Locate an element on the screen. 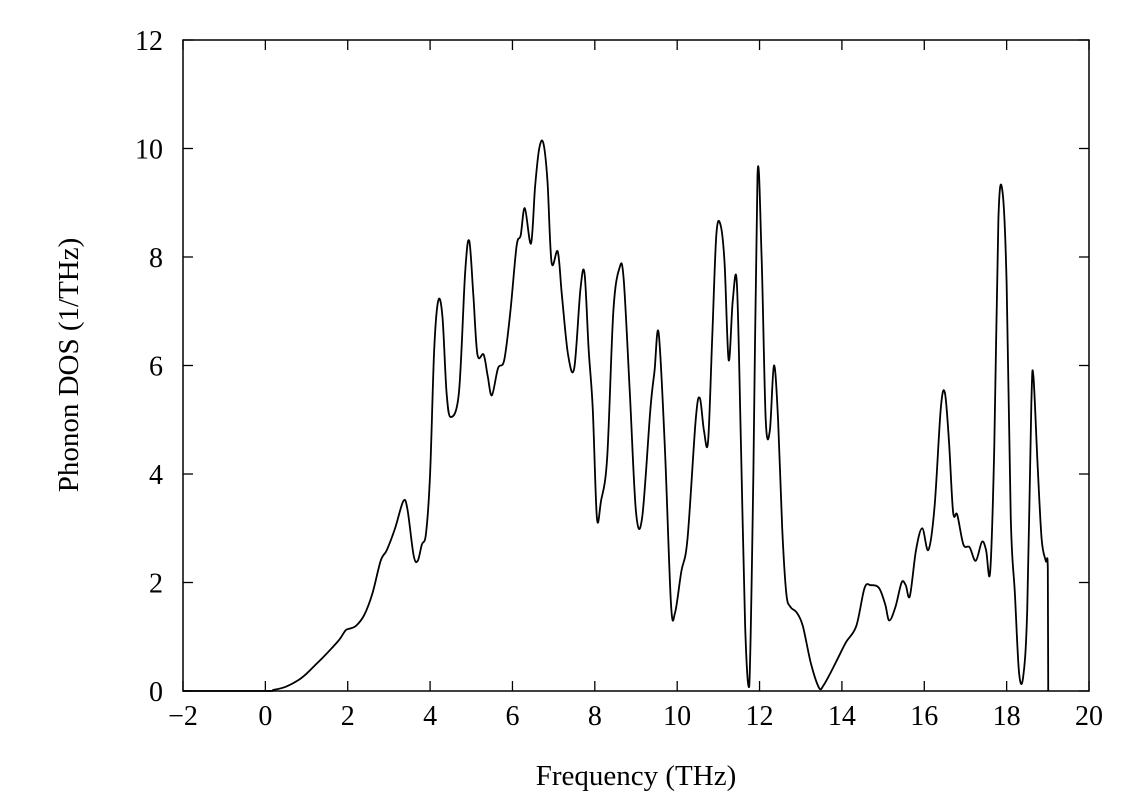 Image resolution: width=1140 pixels, height=798 pixels. x-tick-label: −2 is located at coordinates (183, 716).